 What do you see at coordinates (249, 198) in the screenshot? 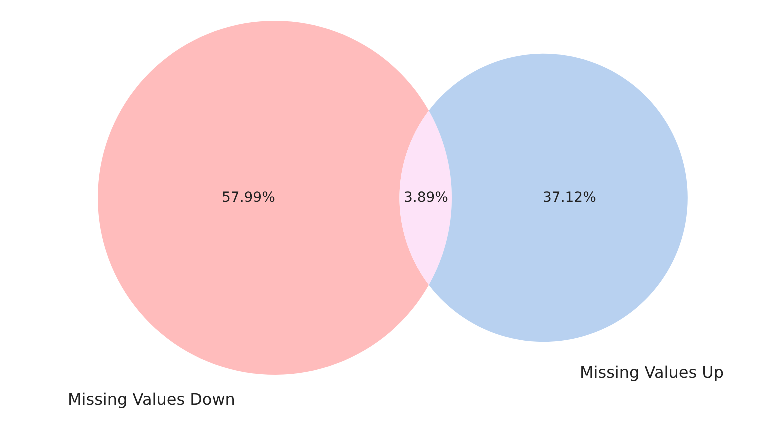
I see `data-label: 57.99%` at bounding box center [249, 198].